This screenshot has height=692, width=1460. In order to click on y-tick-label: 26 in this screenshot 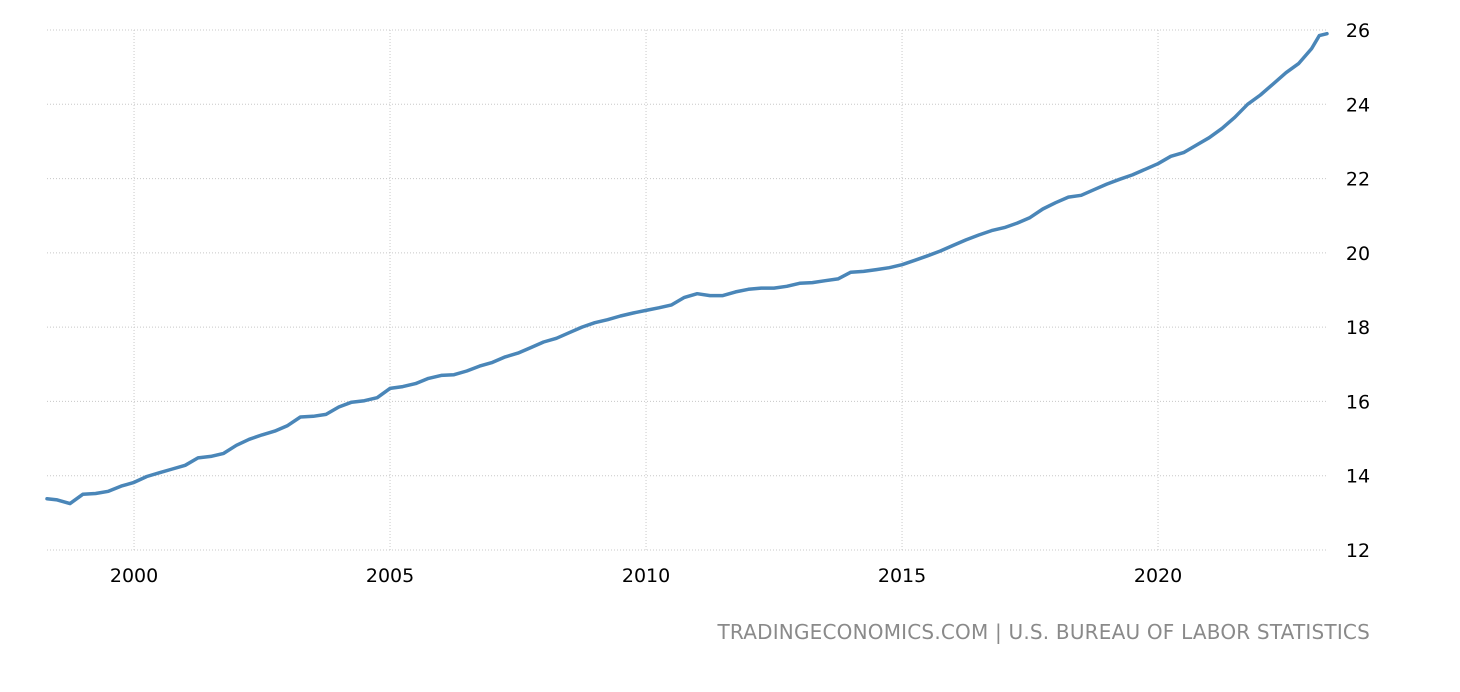, I will do `click(1358, 31)`.